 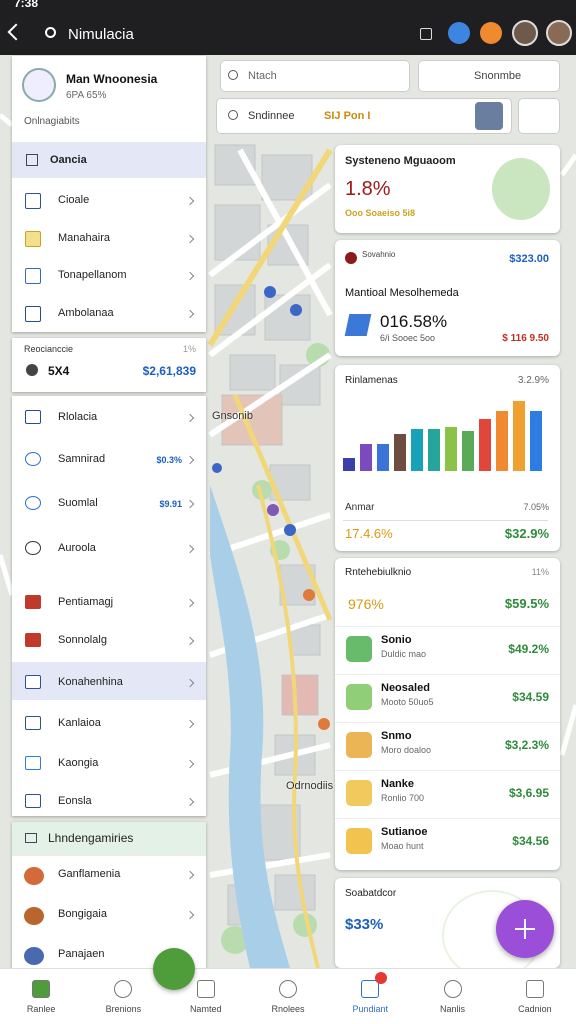 I want to click on card-note: 6/i Sooec 5oo, so click(x=408, y=338).